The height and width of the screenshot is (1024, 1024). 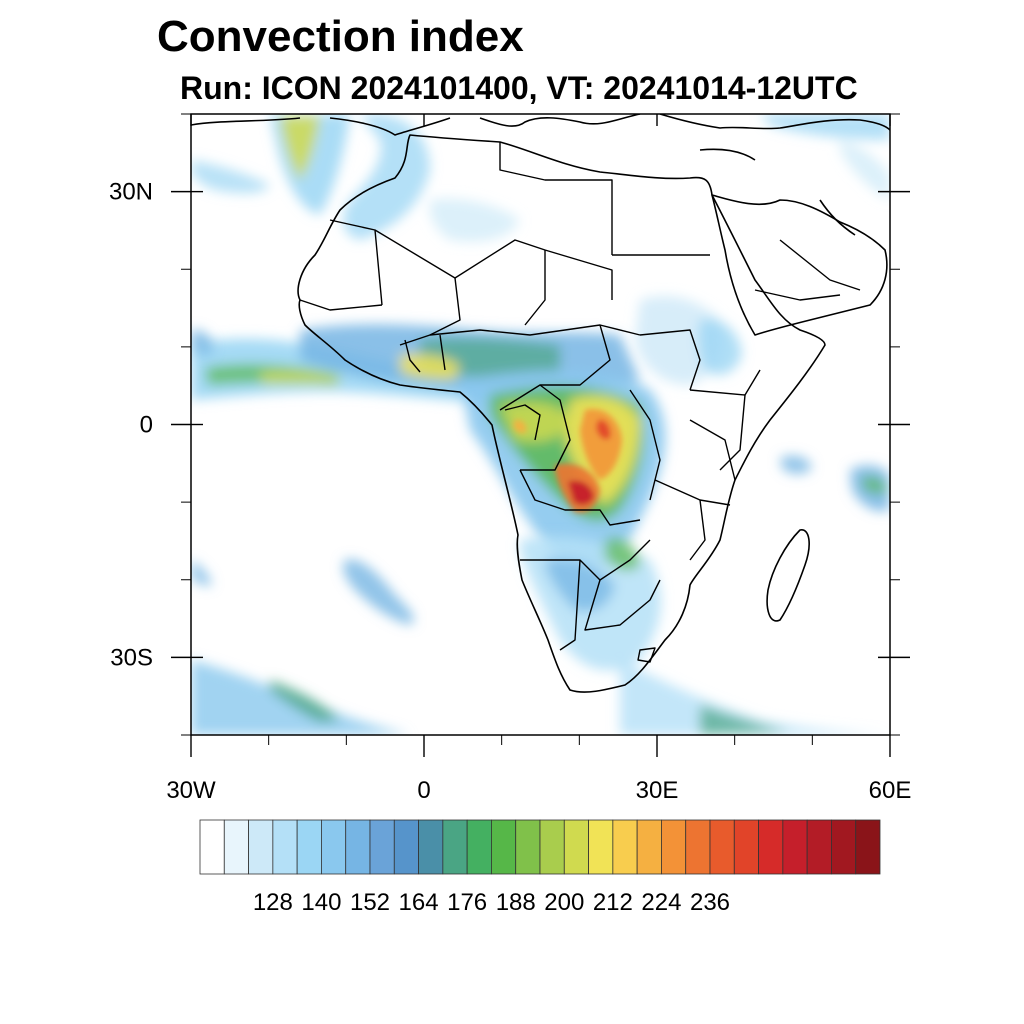 What do you see at coordinates (321, 902) in the screenshot?
I see `colorbar-label: 140` at bounding box center [321, 902].